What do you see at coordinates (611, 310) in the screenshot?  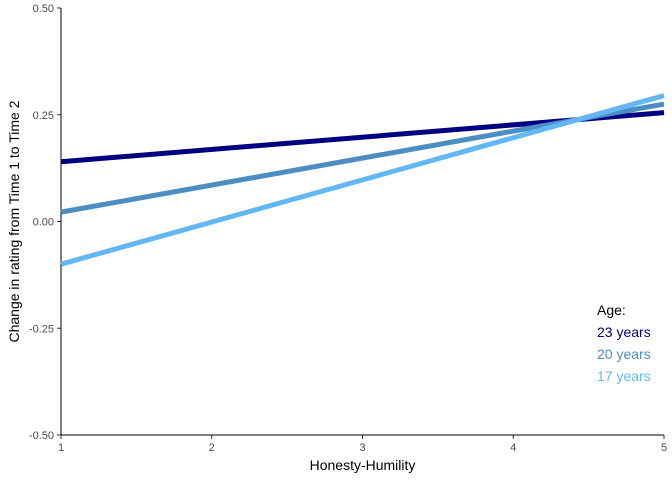 I see `legend-title: Age:` at bounding box center [611, 310].